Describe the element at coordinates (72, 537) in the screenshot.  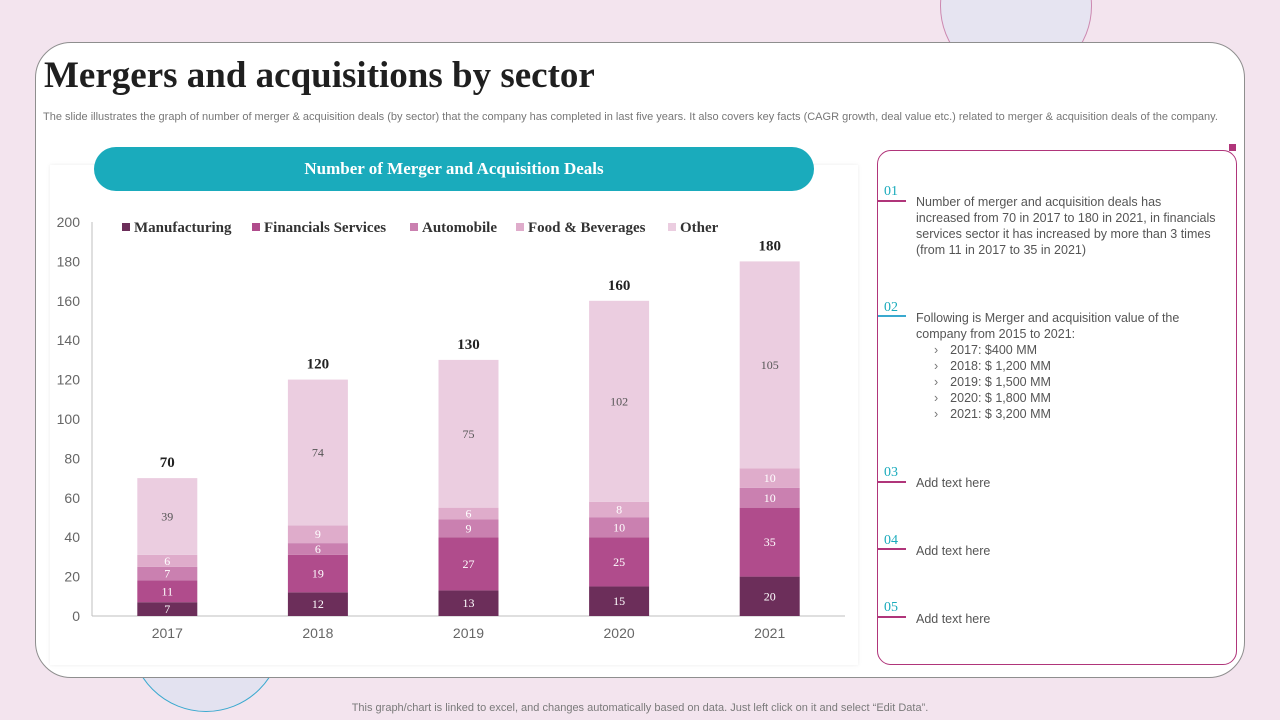
I see `y-tick-label: 40` at that location.